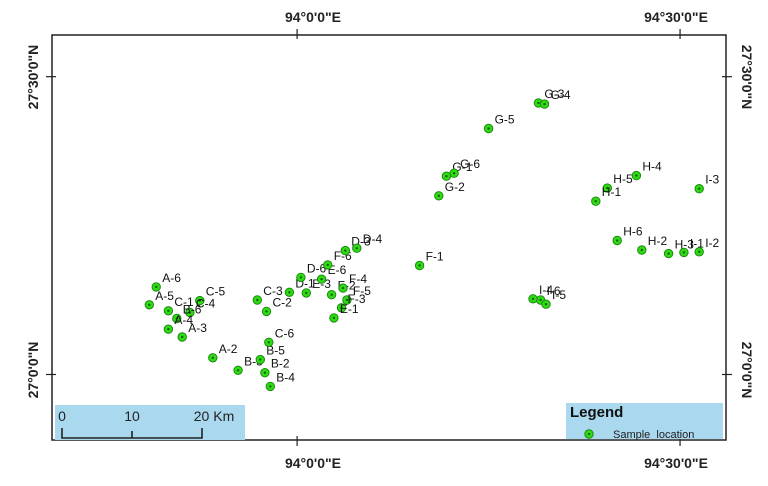 This screenshot has width=768, height=486. What do you see at coordinates (132, 433) in the screenshot?
I see `scale-bar-line` at bounding box center [132, 433].